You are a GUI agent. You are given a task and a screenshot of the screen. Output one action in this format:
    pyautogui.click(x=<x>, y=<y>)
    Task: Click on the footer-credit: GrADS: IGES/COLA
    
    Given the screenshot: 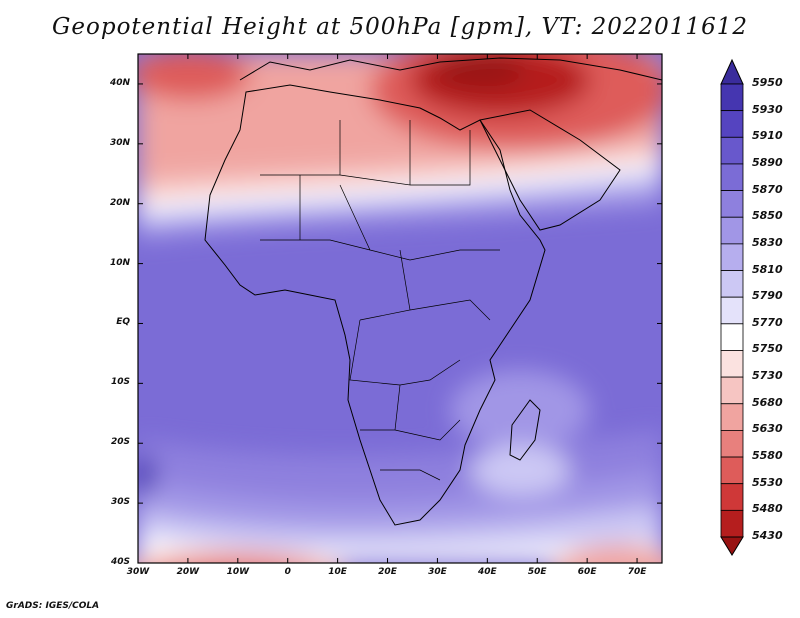 What is the action you would take?
    pyautogui.click(x=53, y=606)
    